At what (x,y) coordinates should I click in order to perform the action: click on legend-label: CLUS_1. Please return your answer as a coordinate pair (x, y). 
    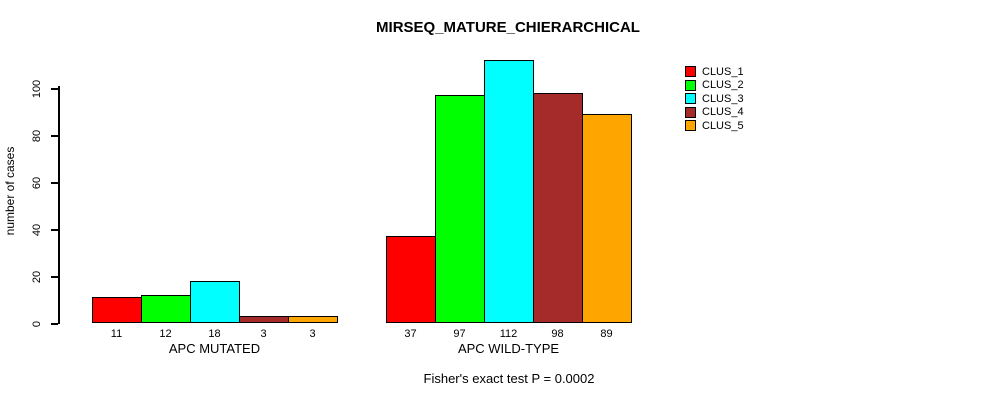
    Looking at the image, I should click on (723, 71).